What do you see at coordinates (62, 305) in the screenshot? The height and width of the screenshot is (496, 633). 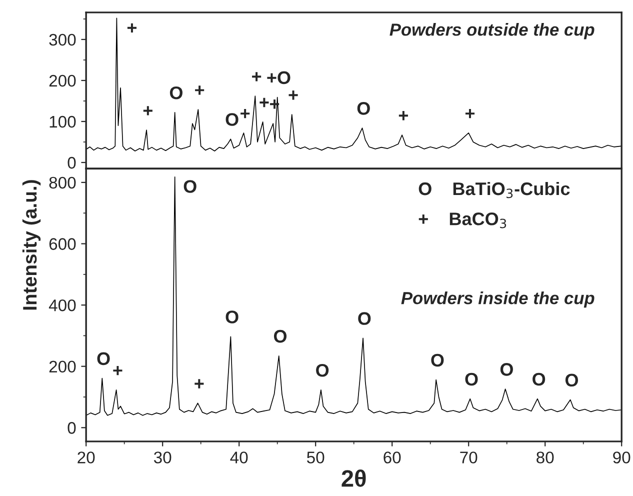 I see `y-tick-label: 400` at bounding box center [62, 305].